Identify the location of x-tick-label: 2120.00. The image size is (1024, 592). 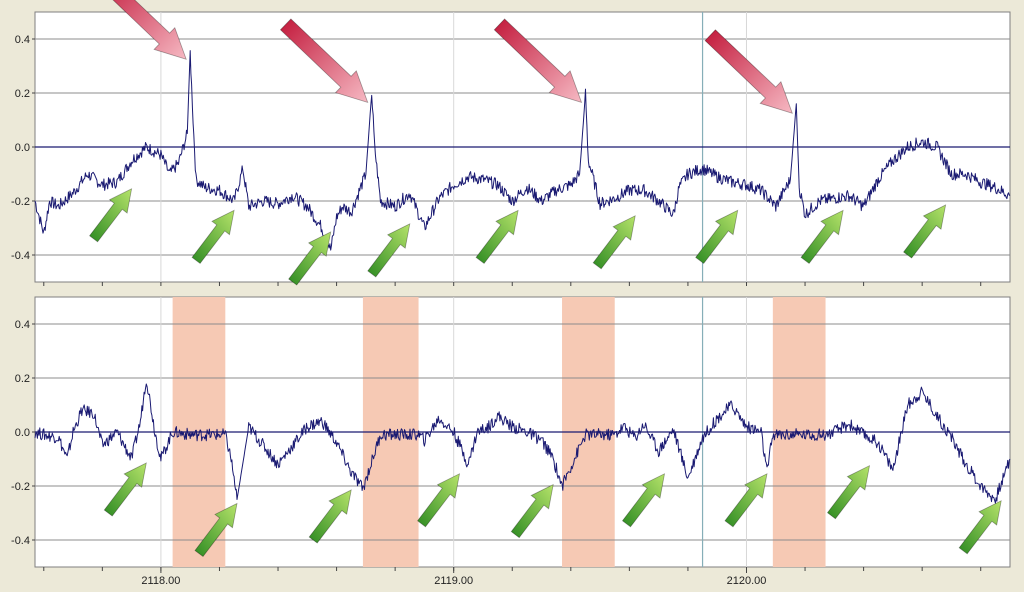
(747, 581).